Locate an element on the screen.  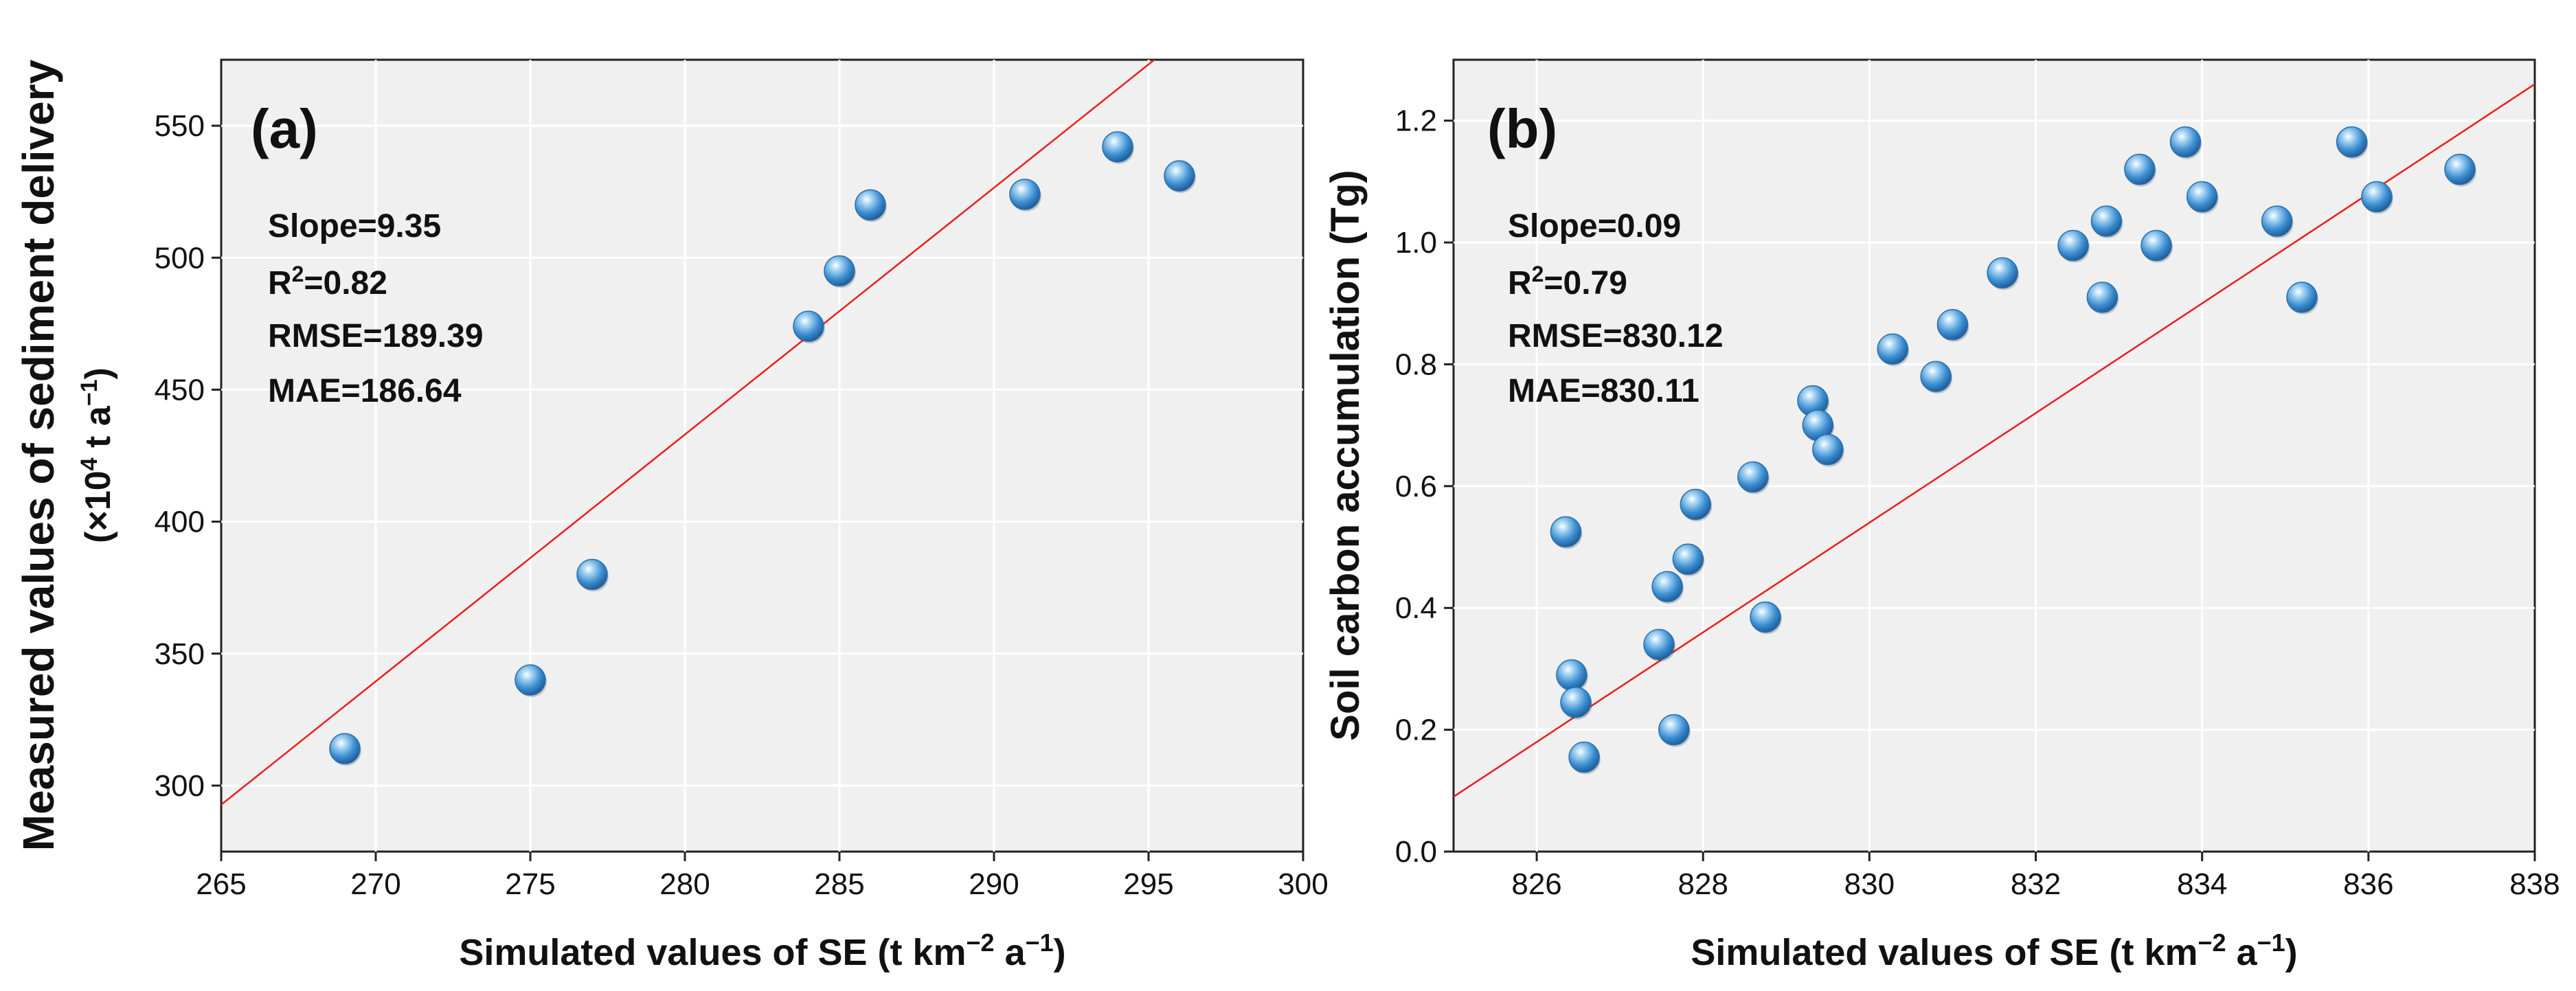
y-tick-label: 0.0 is located at coordinates (1416, 852).